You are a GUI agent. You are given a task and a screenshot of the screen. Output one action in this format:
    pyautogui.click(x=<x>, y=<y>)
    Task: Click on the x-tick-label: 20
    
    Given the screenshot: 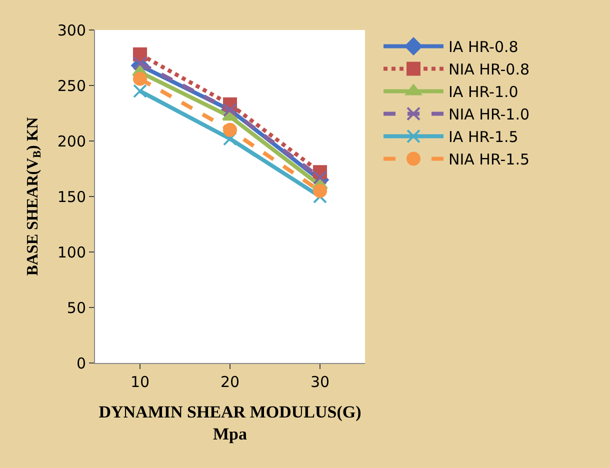 What is the action you would take?
    pyautogui.click(x=230, y=382)
    